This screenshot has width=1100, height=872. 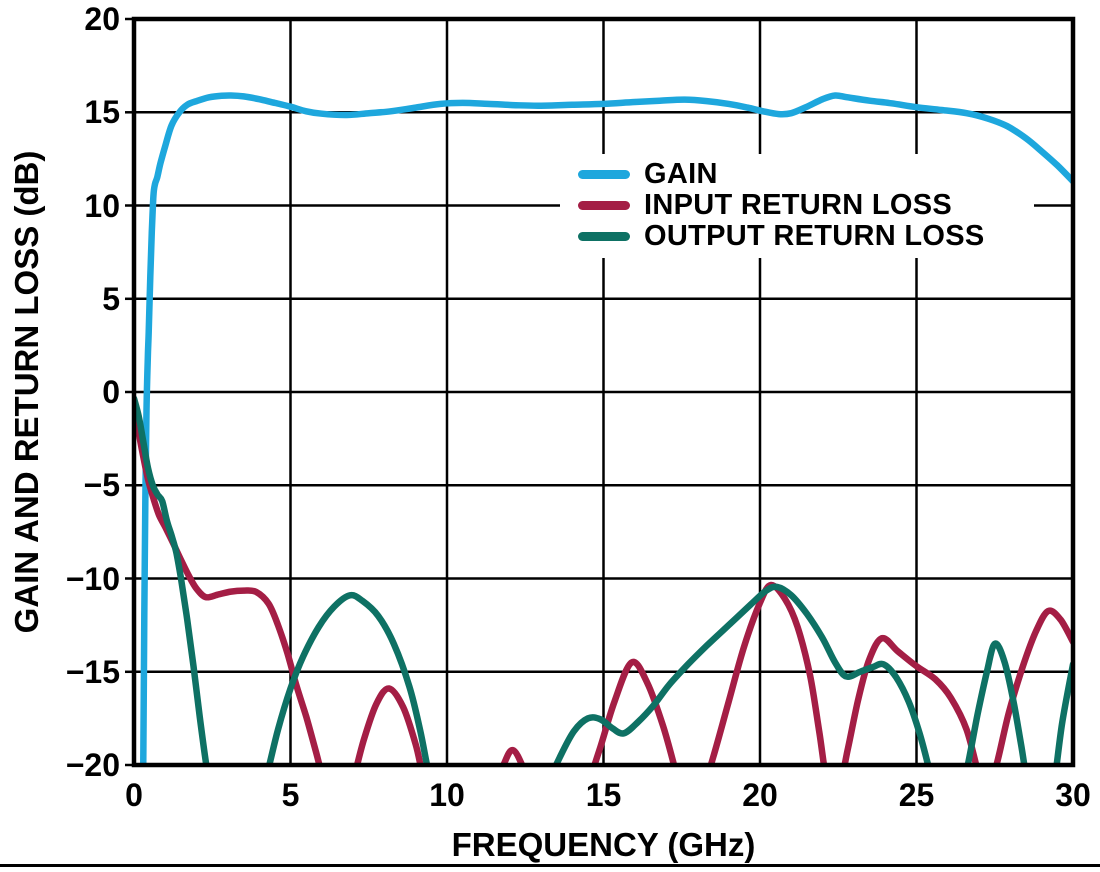 I want to click on legend-item-gain: GAIN, so click(x=806, y=174).